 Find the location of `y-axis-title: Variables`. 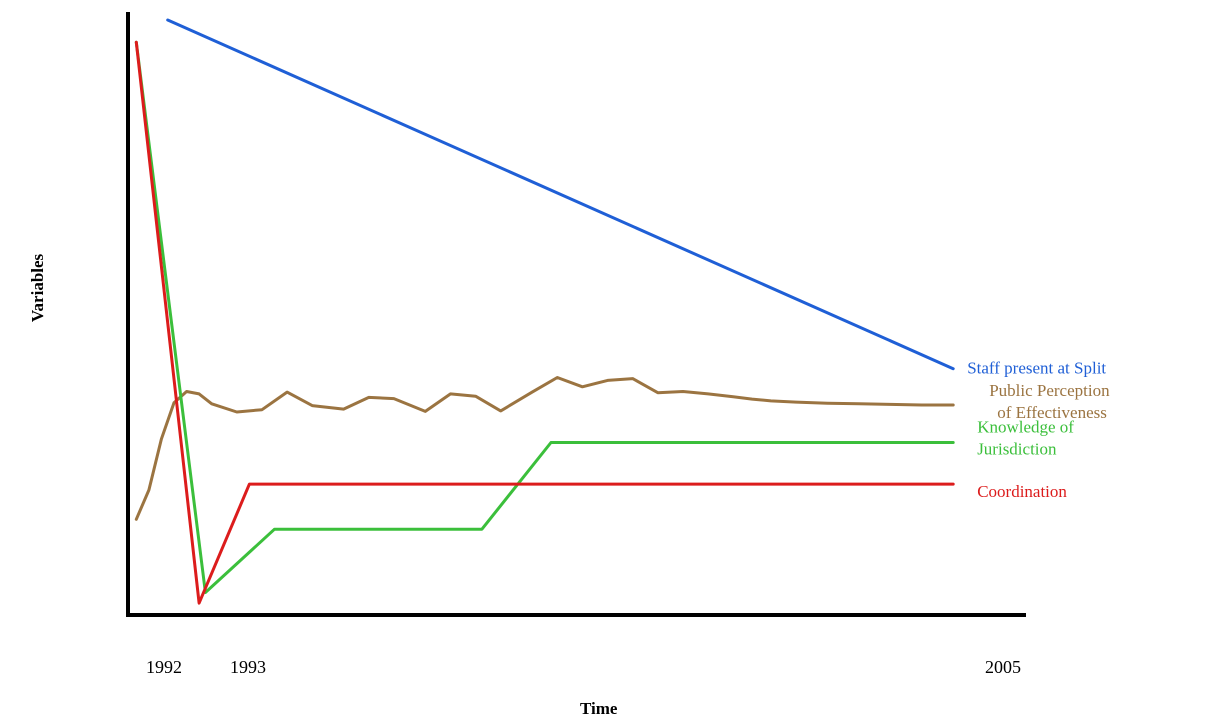

y-axis-title: Variables is located at coordinates (37, 287).